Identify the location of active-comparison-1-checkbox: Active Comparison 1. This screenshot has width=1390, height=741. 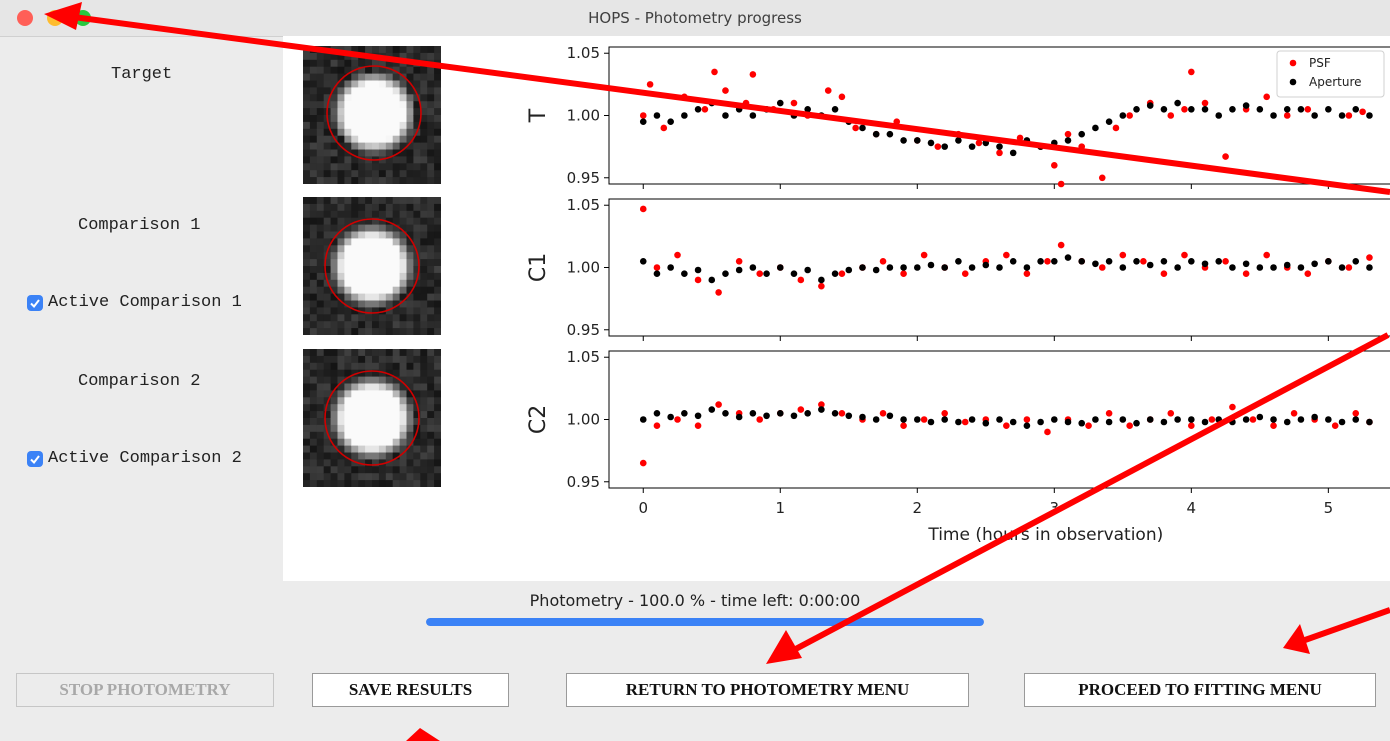
(134, 302).